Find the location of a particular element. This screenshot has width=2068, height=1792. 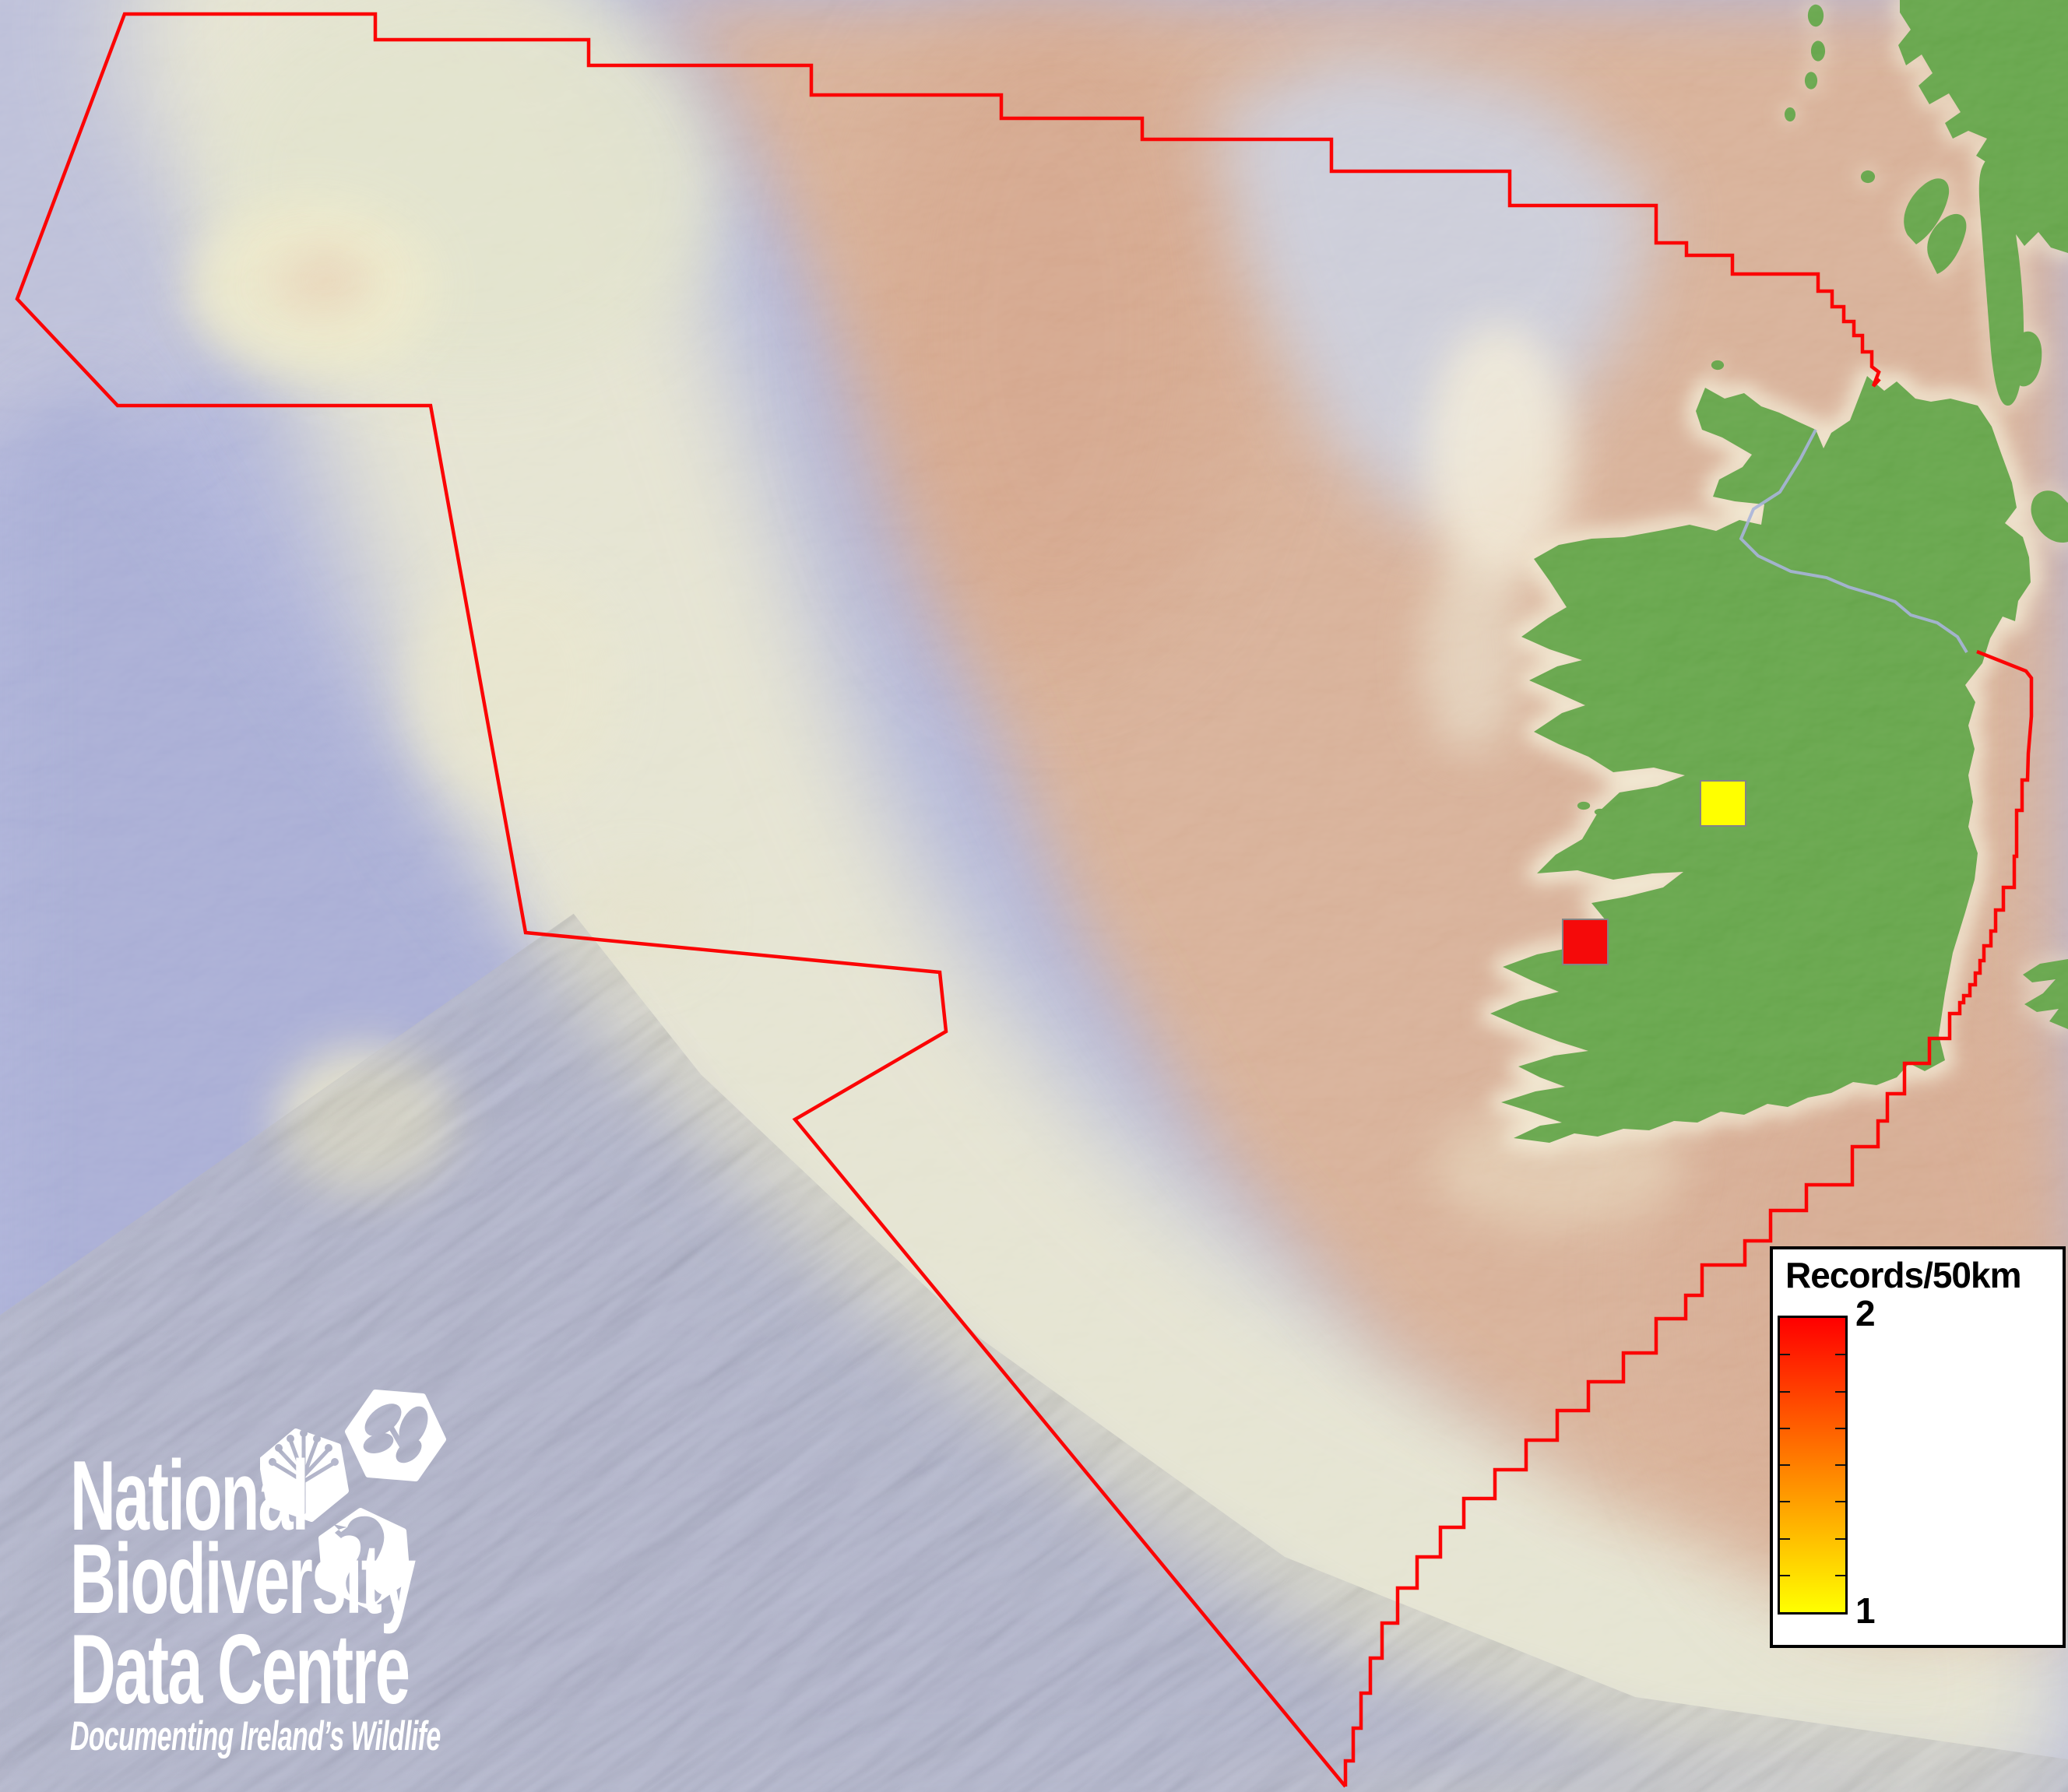

flower-umbel-icon is located at coordinates (304, 1475).